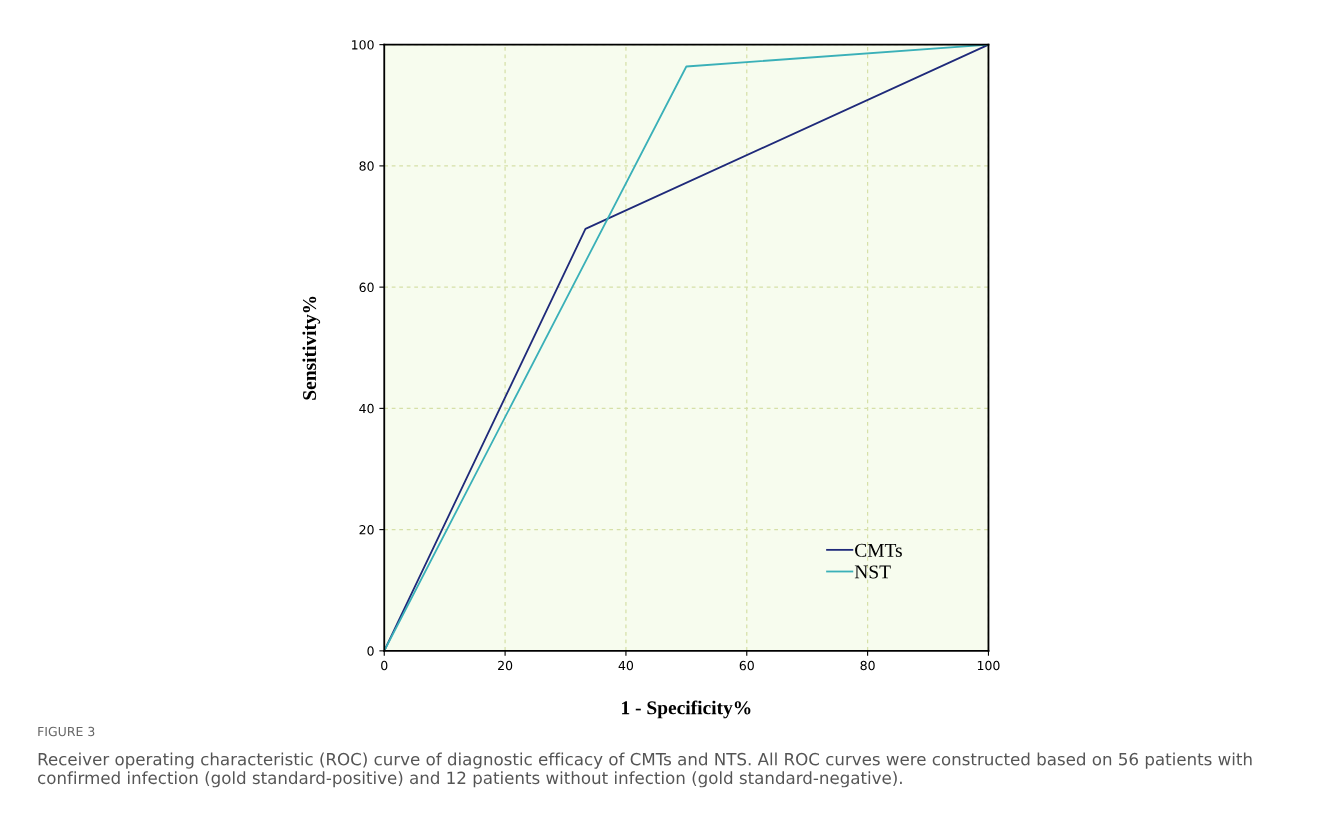 Image resolution: width=1325 pixels, height=827 pixels. What do you see at coordinates (645, 770) in the screenshot?
I see `text: Receiver operating characteristic (ROC) curve of diagnostic efficacy of CMTs and NTS. All ROC curves were constructed based on 56 patients with confirmed infection (gold standard-positive) and 12 patients without infection (gold standard-negative).` at bounding box center [645, 770].